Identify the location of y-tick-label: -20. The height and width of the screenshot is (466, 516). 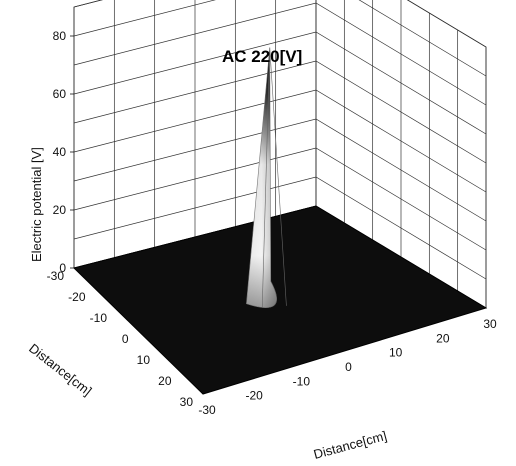
(77, 297).